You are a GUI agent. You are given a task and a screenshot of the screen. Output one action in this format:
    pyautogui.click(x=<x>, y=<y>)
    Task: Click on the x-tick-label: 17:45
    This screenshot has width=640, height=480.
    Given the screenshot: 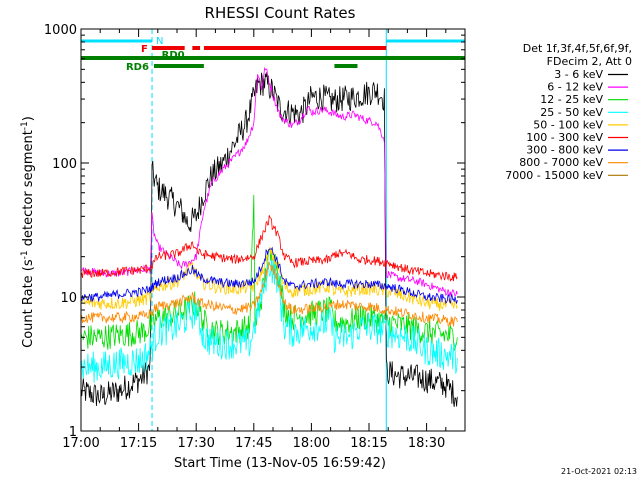 What is the action you would take?
    pyautogui.click(x=253, y=443)
    